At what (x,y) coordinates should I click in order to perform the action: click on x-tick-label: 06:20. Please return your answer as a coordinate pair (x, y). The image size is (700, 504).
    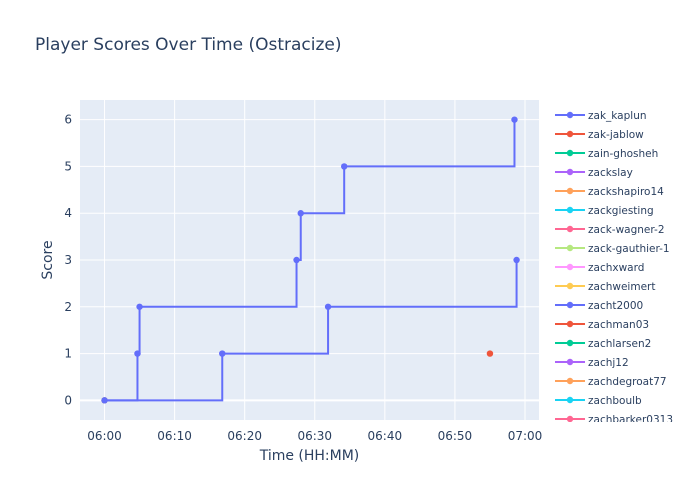
    Looking at the image, I should click on (244, 436).